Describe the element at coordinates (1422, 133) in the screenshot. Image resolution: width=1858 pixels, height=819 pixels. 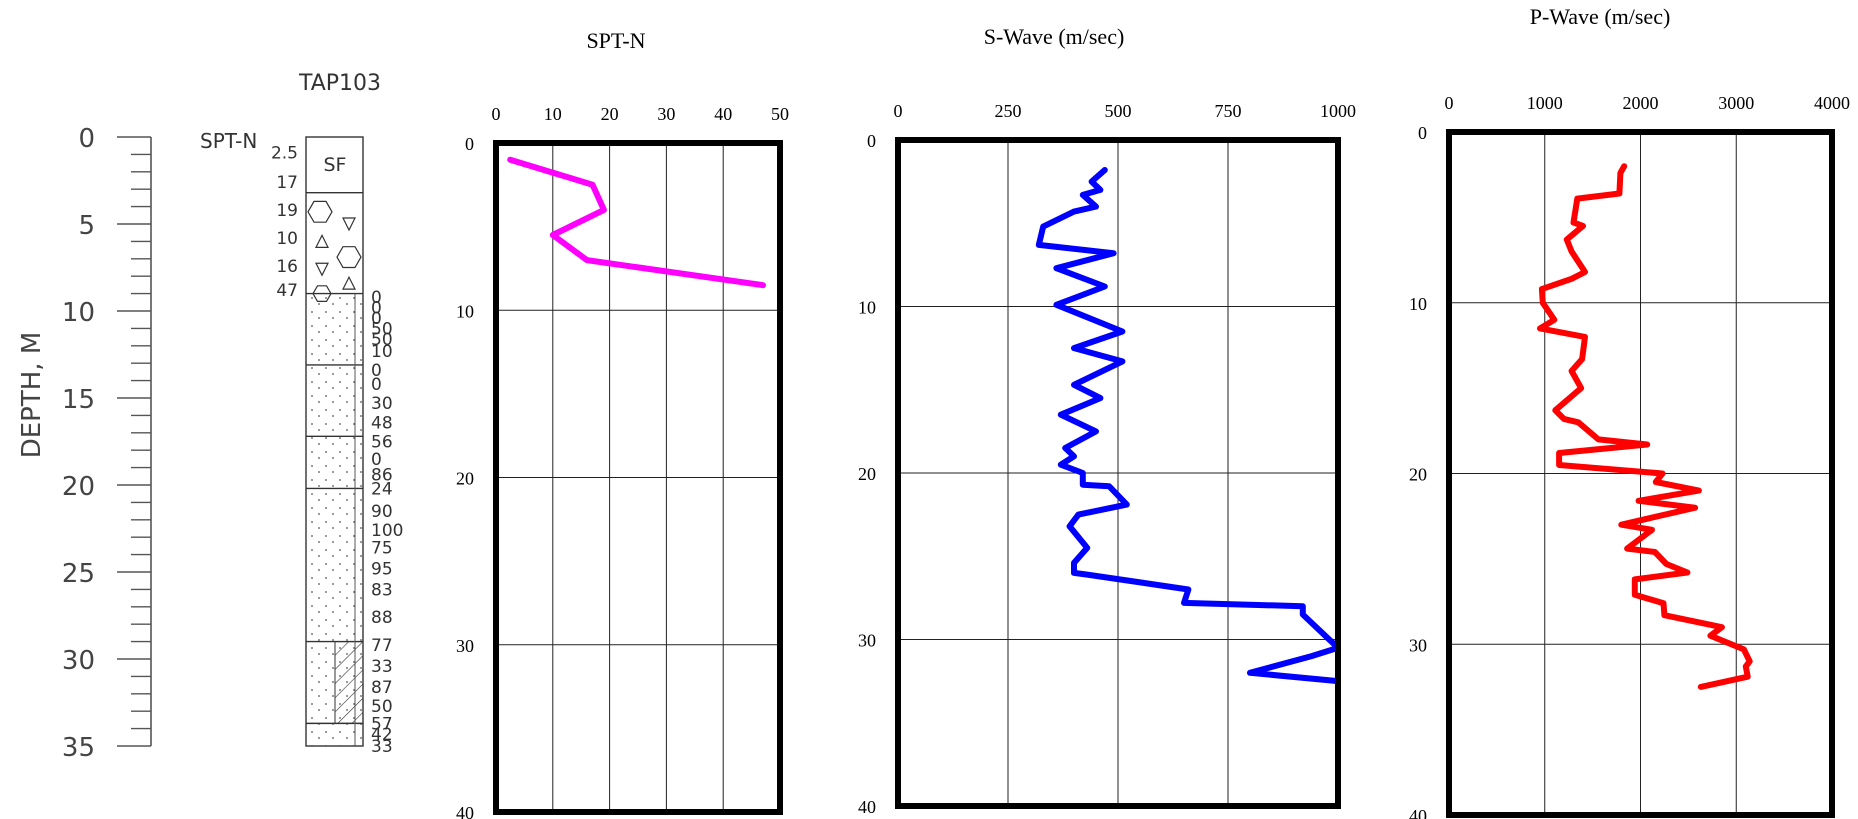
I see `p-wave-y-tick-label: 0` at that location.